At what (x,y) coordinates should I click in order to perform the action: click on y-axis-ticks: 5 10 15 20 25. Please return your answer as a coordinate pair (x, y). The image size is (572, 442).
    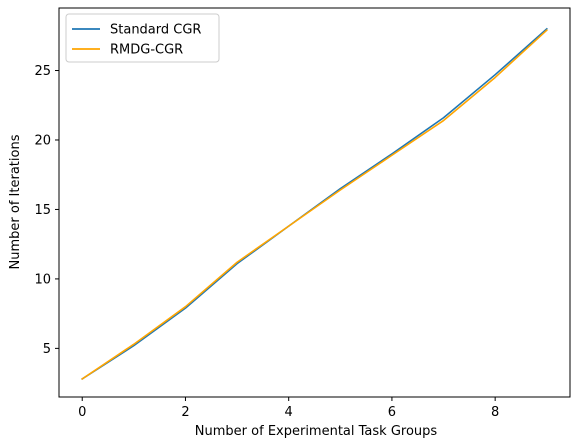
    Looking at the image, I should click on (46, 210).